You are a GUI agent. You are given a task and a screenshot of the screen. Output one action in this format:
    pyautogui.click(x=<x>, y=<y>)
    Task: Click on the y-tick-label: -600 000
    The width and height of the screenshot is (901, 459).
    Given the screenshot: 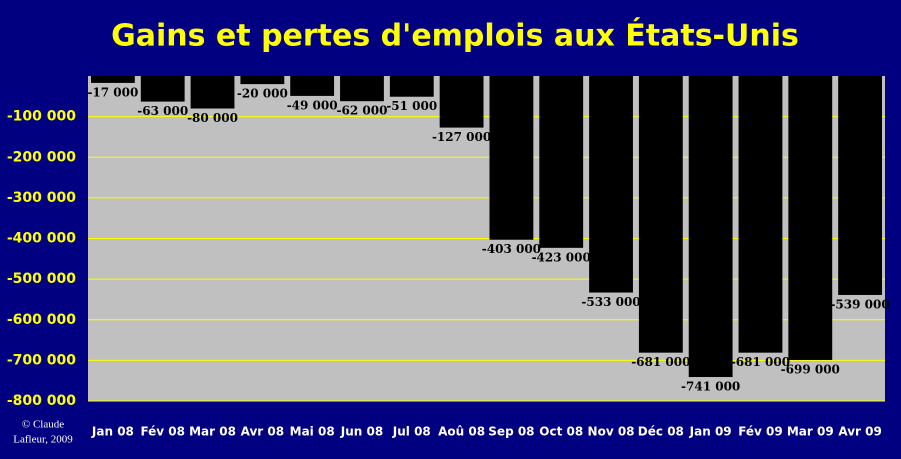 What is the action you would take?
    pyautogui.click(x=41, y=320)
    